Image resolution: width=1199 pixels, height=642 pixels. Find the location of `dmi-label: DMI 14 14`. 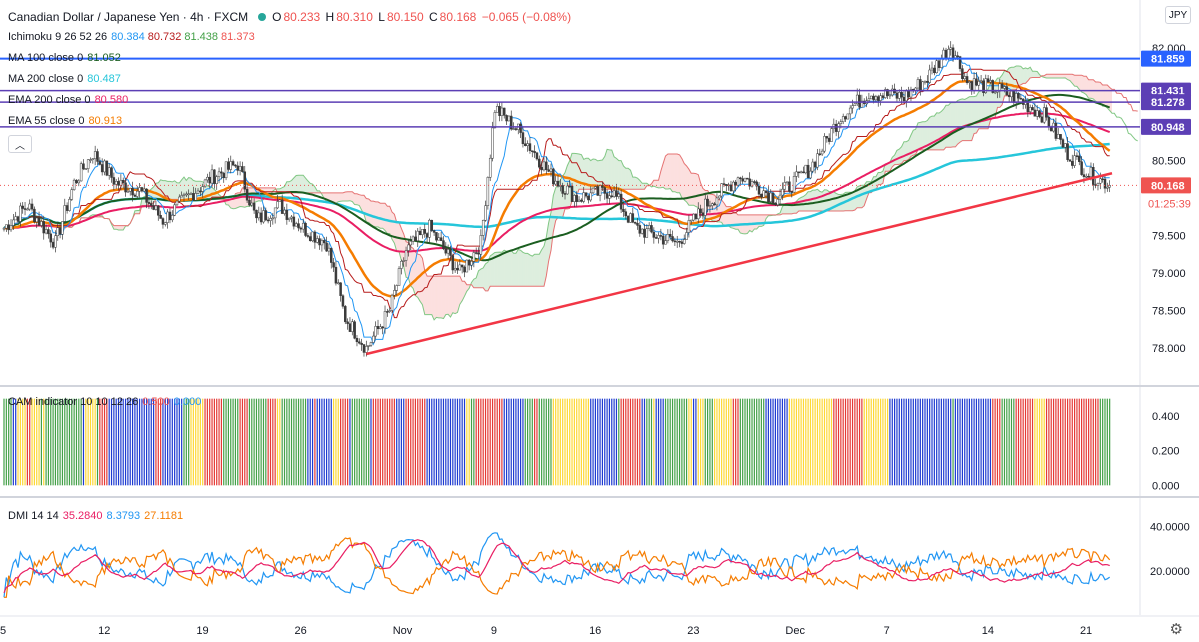

dmi-label: DMI 14 14 is located at coordinates (33, 516).